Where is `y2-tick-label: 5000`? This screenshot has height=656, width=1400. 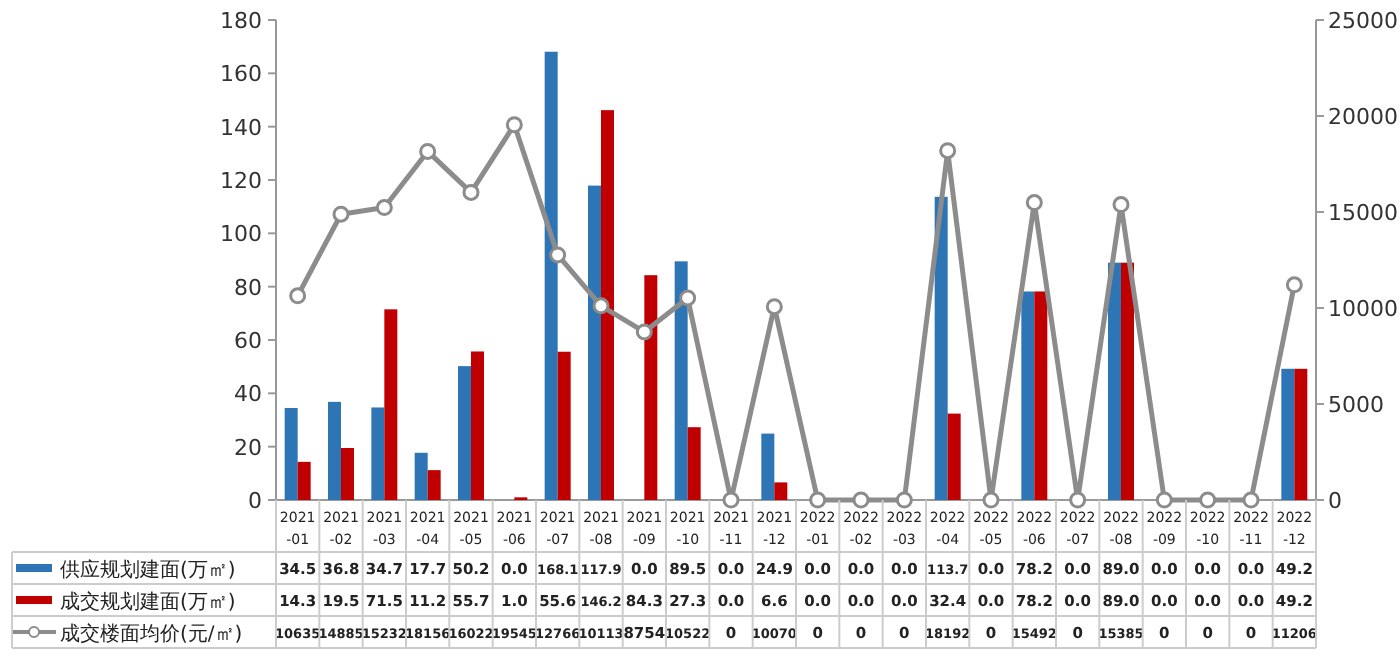 y2-tick-label: 5000 is located at coordinates (1356, 405).